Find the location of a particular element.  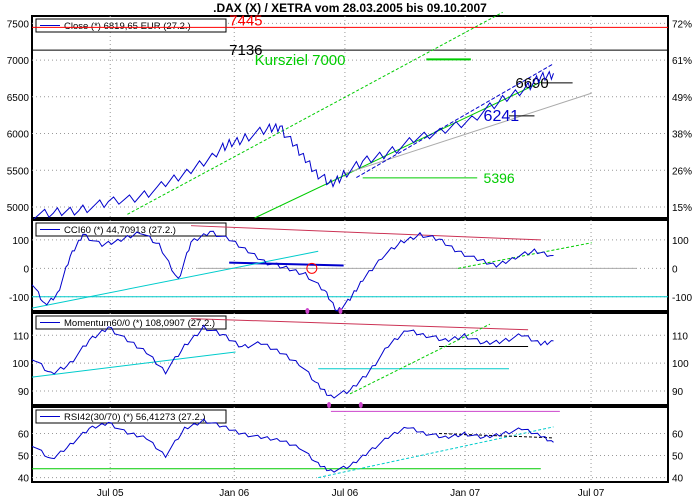

legend-label: Close (*) 6819,65 EUR (27.2.) is located at coordinates (127, 26).